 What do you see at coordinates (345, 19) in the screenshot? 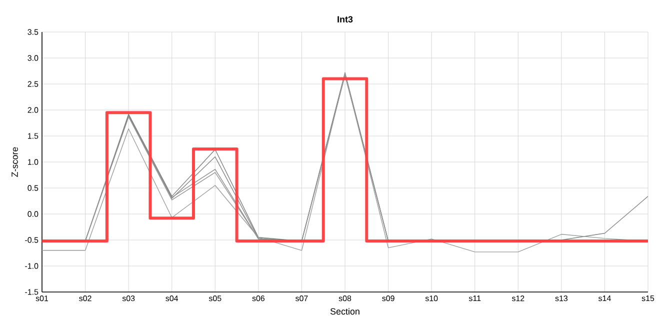
I see `chart-title: Int3` at bounding box center [345, 19].